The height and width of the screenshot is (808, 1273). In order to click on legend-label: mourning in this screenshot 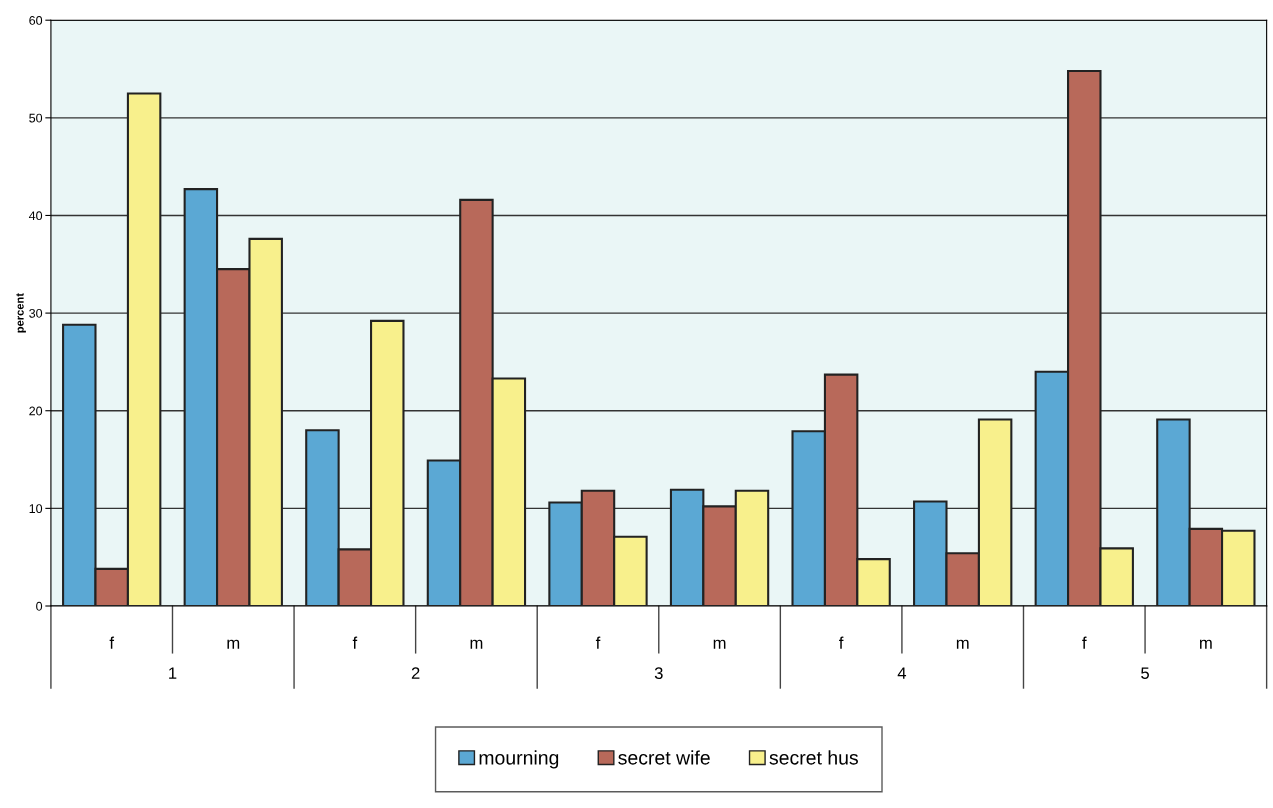, I will do `click(519, 759)`.